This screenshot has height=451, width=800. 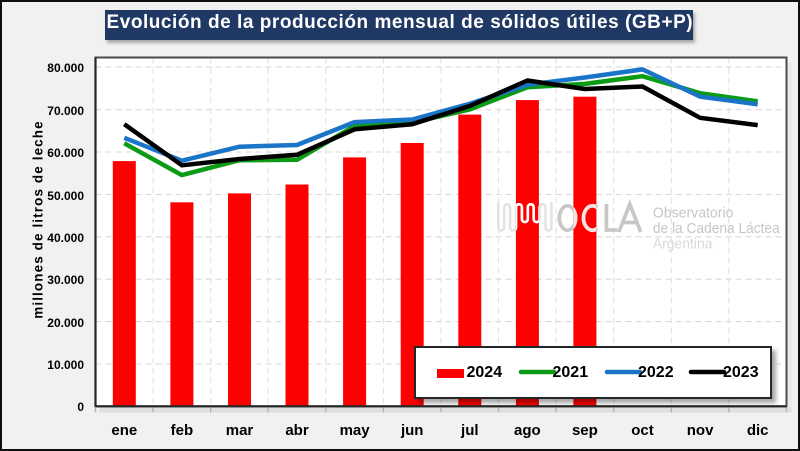 What do you see at coordinates (693, 213) in the screenshot?
I see `svg-text: Observatorio` at bounding box center [693, 213].